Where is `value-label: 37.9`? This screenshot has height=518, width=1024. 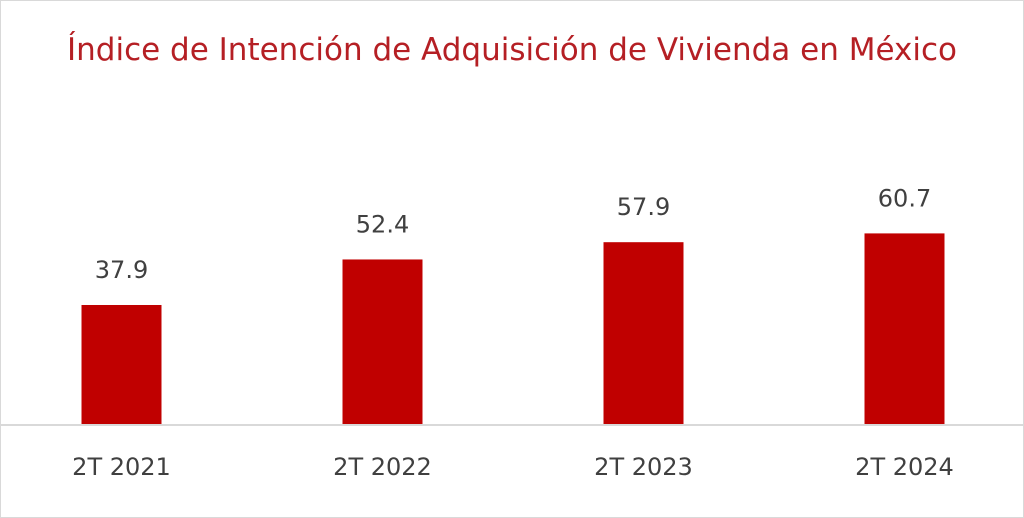 value-label: 37.9 is located at coordinates (121, 270).